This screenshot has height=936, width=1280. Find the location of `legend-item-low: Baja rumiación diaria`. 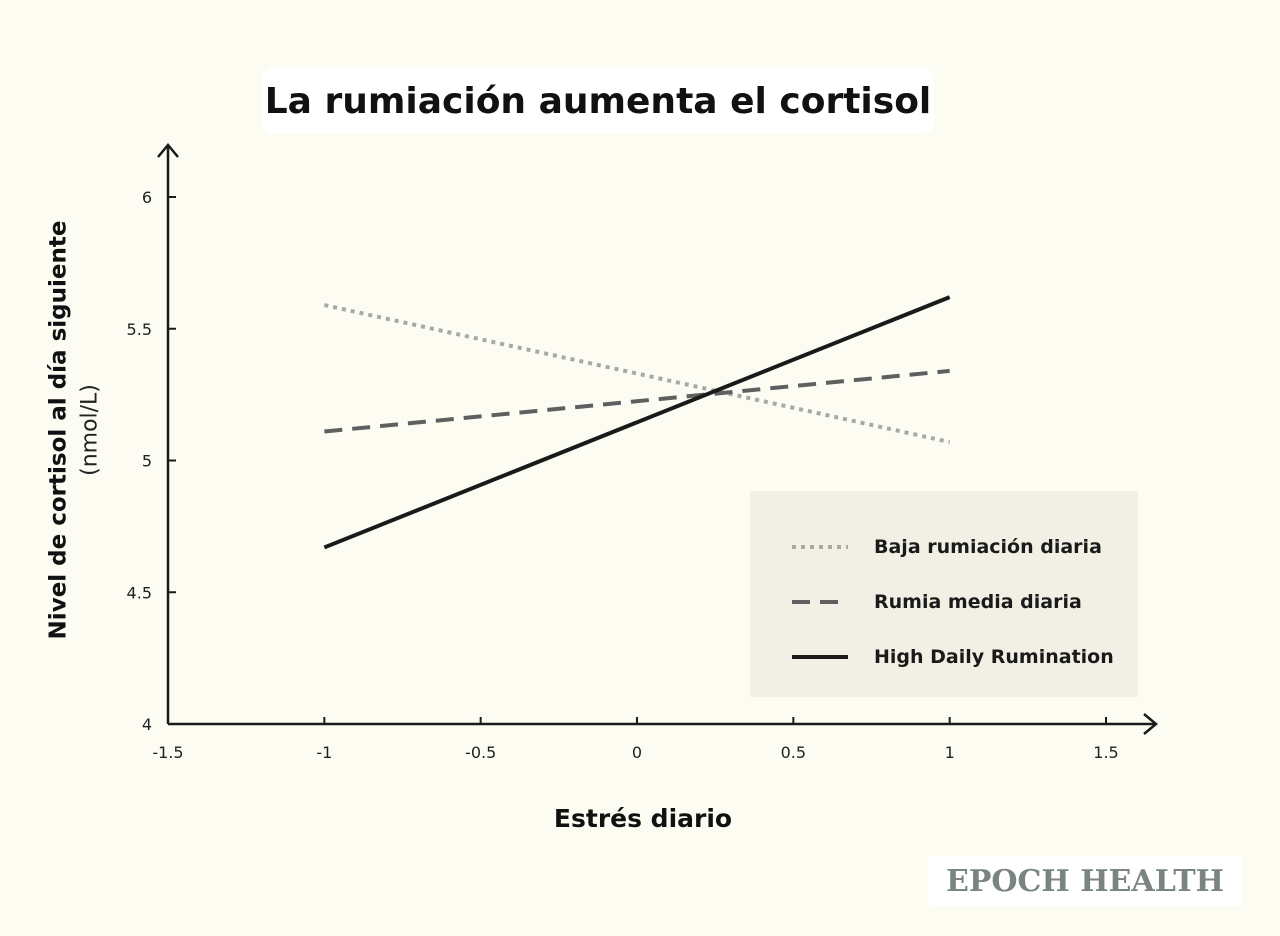

legend-item-low: Baja rumiación diaria is located at coordinates (947, 547).